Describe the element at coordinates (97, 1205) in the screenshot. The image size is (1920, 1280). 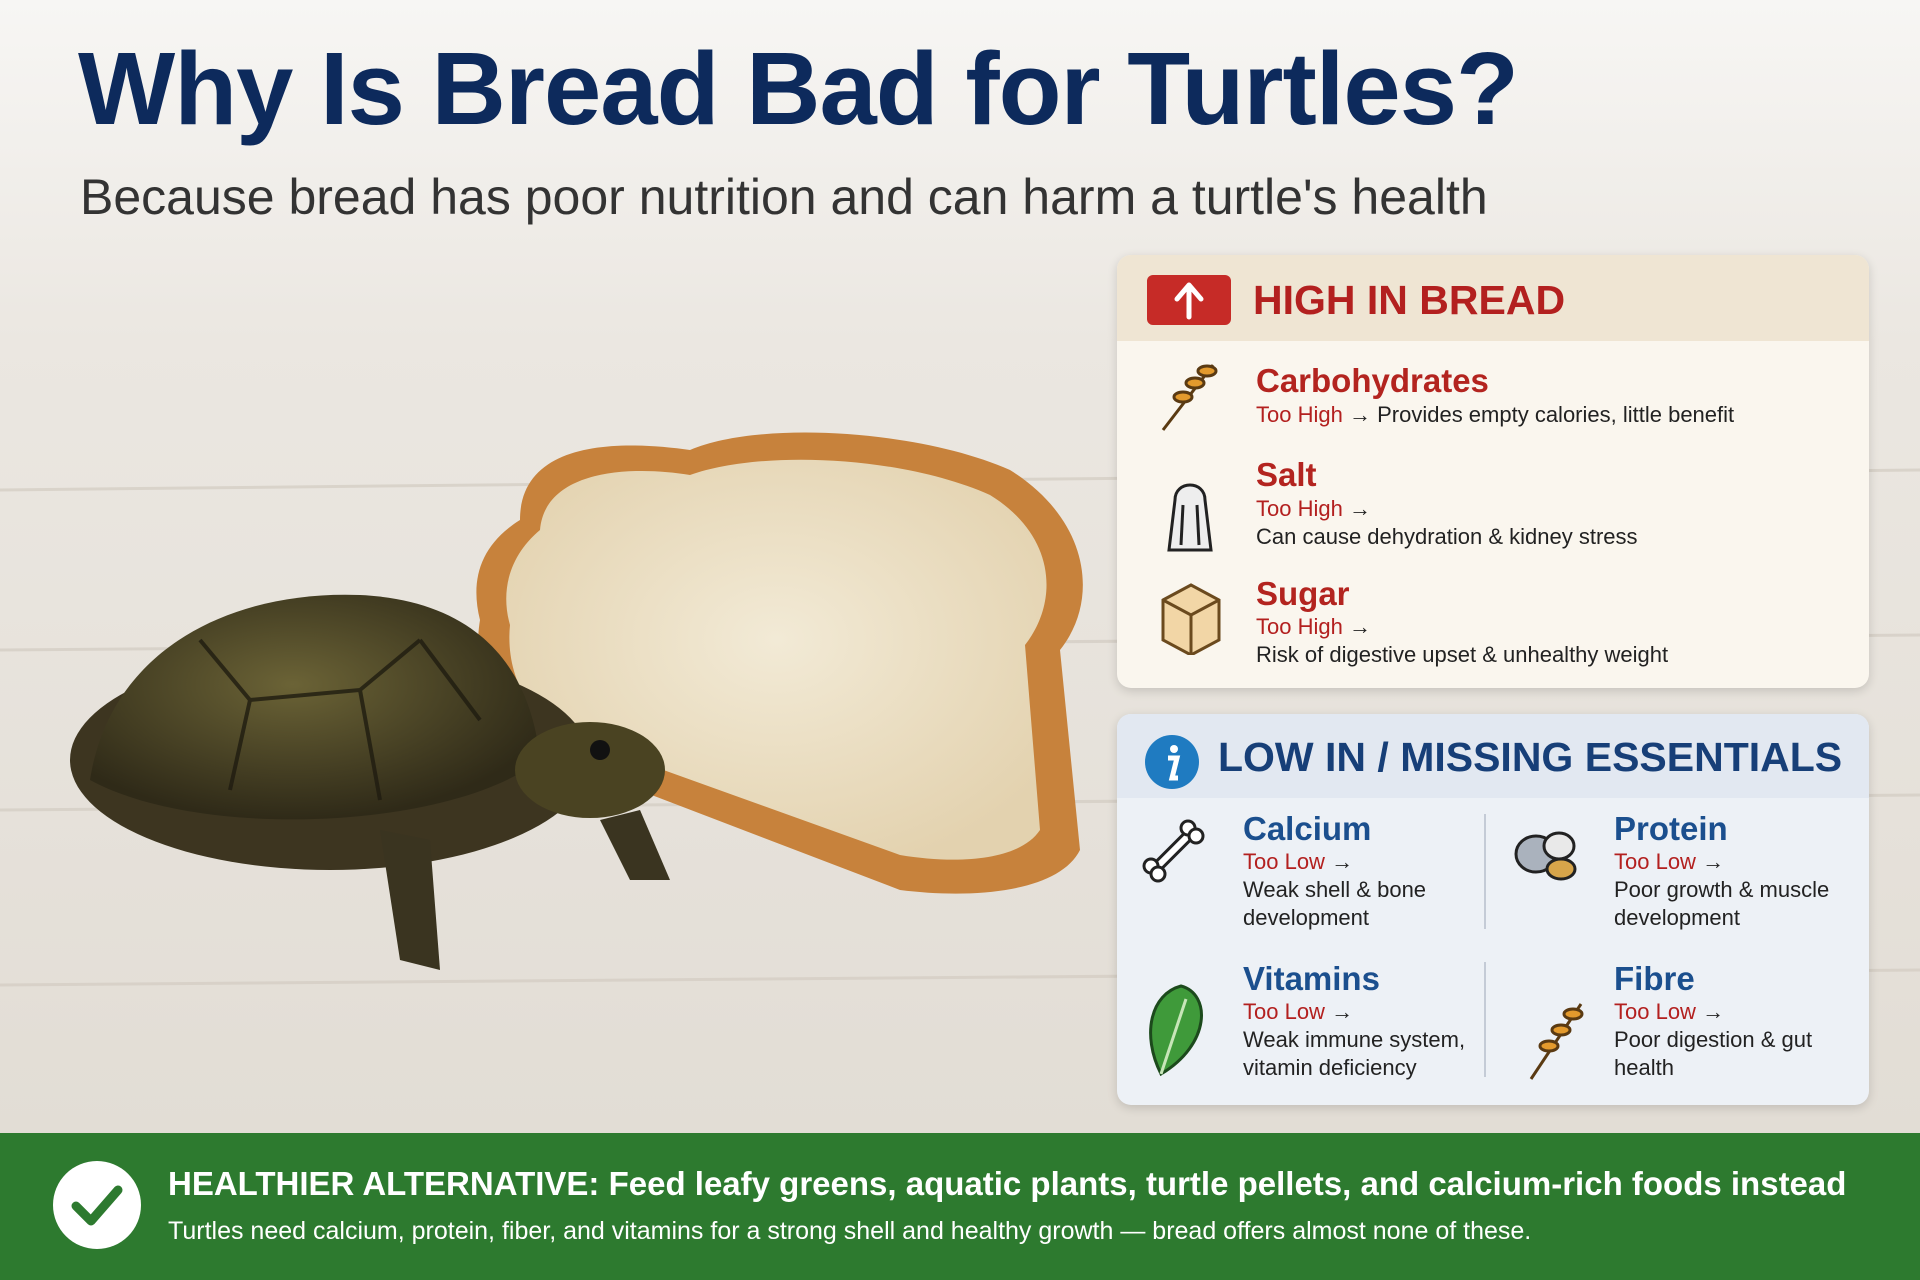
I see `check-icon` at that location.